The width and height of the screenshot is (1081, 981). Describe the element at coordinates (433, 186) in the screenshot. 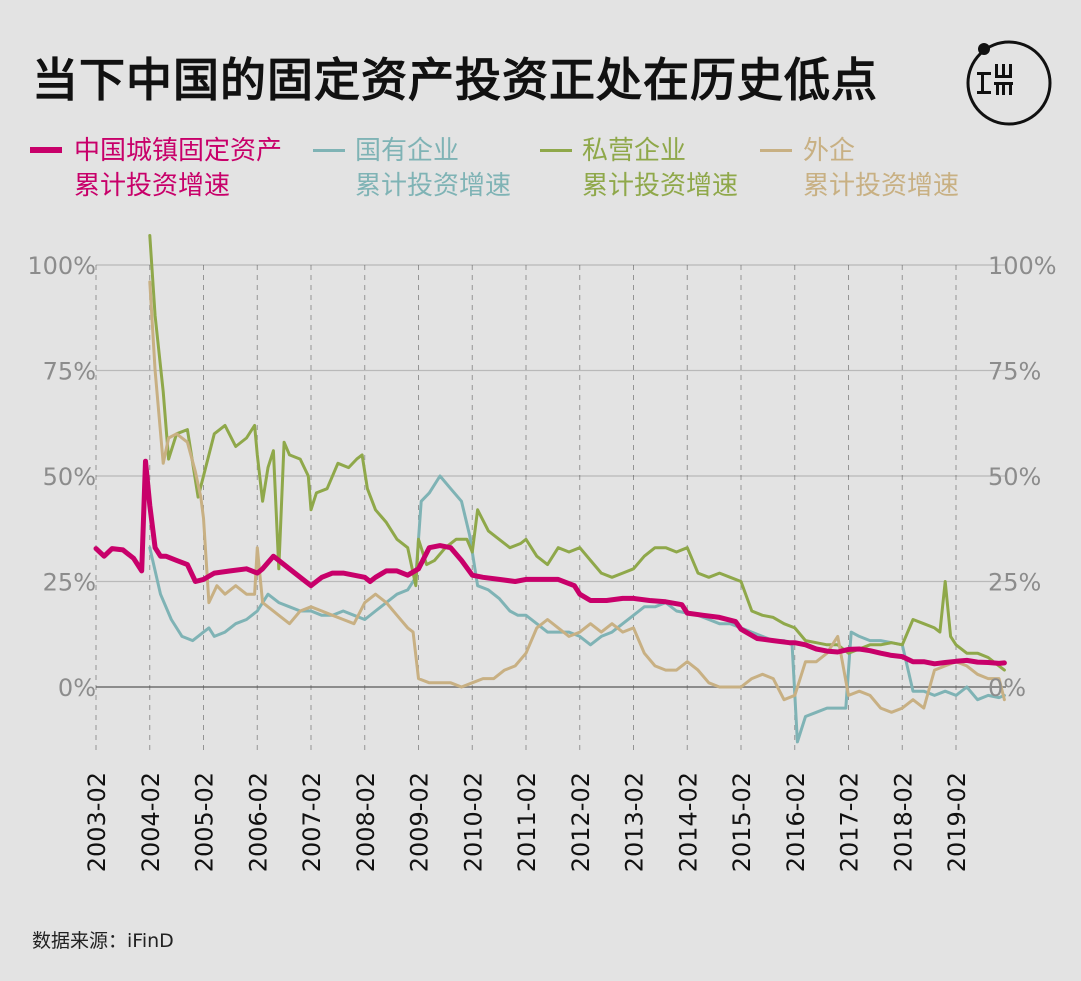

I see `legend-state-line2: 累计投资增速` at that location.